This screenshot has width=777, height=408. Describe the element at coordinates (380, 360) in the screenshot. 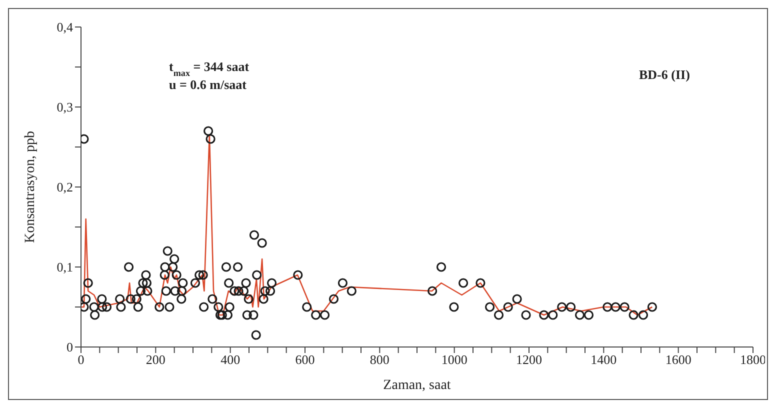

I see `x-tick-label: 800` at that location.